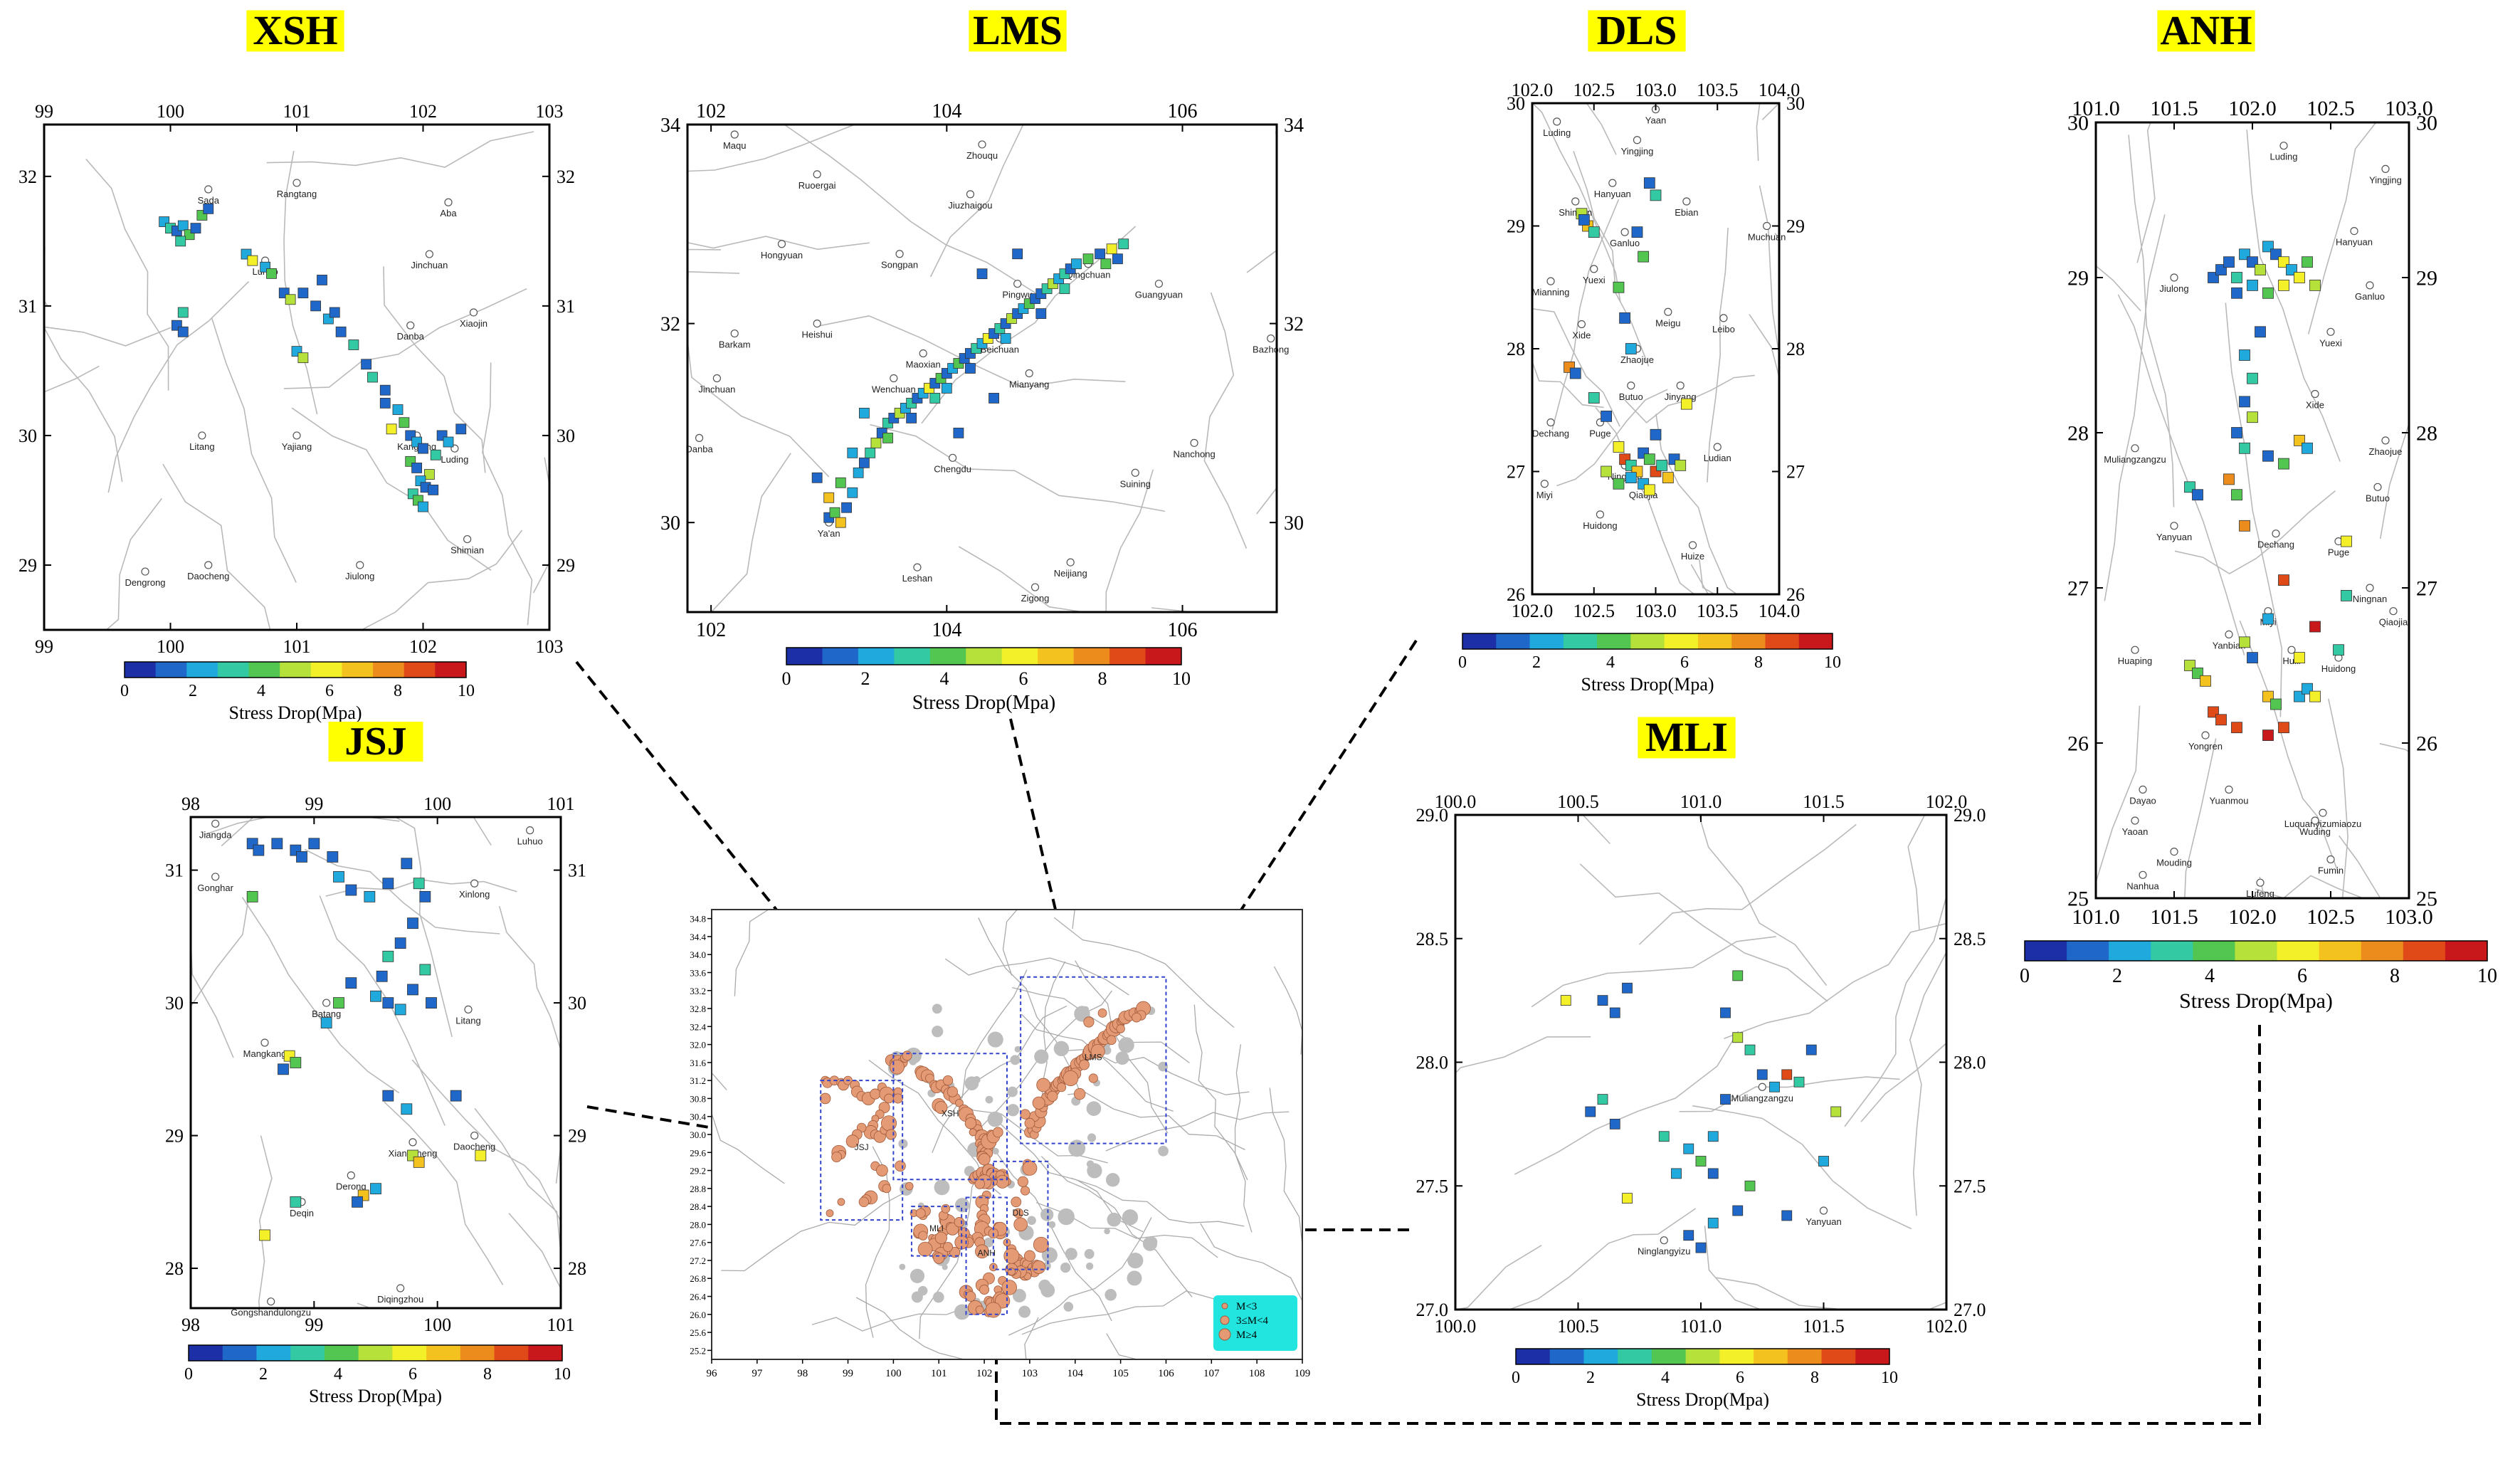  I want to click on colorbar-tick-label: 0, so click(124, 691).